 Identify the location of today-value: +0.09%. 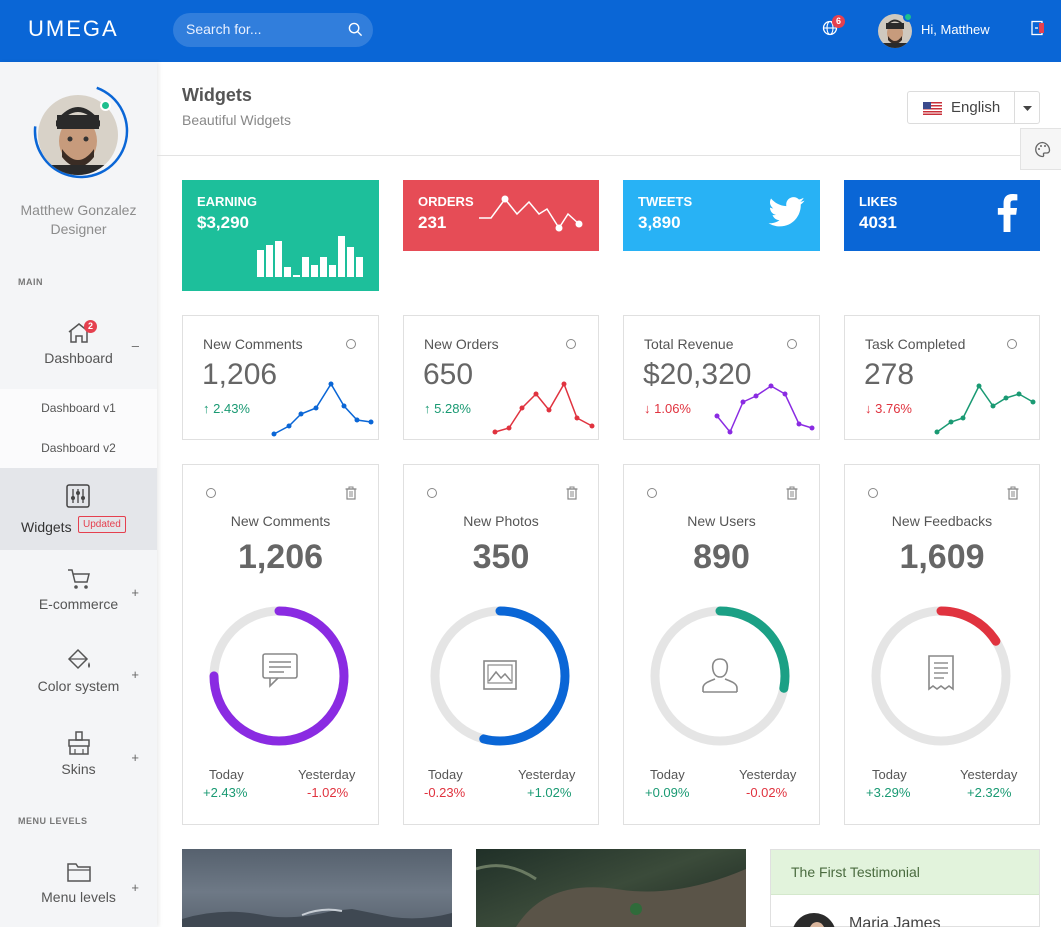
(667, 792).